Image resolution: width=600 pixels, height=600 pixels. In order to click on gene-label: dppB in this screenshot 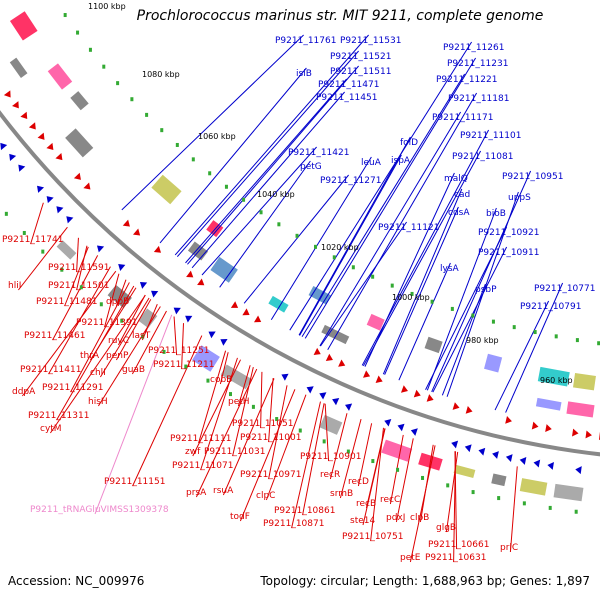, I will do `click(117, 302)`.